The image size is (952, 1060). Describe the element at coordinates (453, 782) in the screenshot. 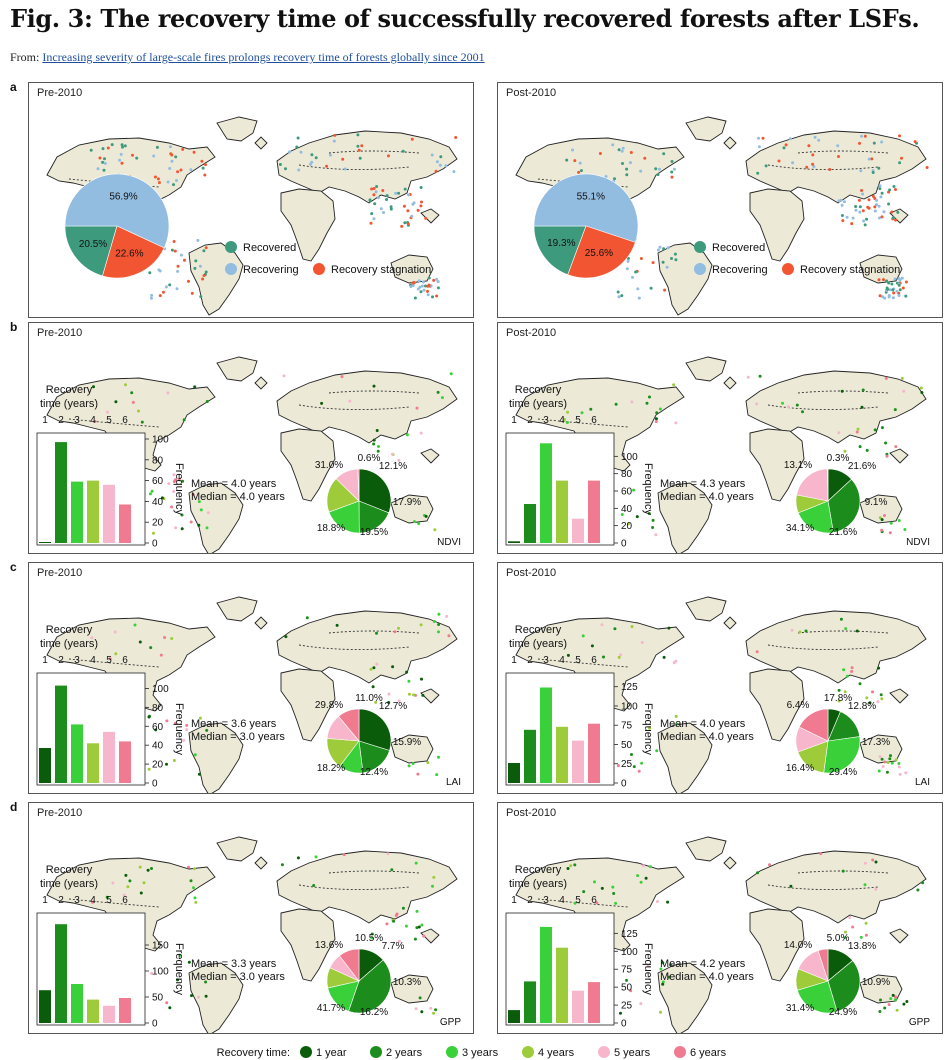

I see `index-label: LAI` at that location.